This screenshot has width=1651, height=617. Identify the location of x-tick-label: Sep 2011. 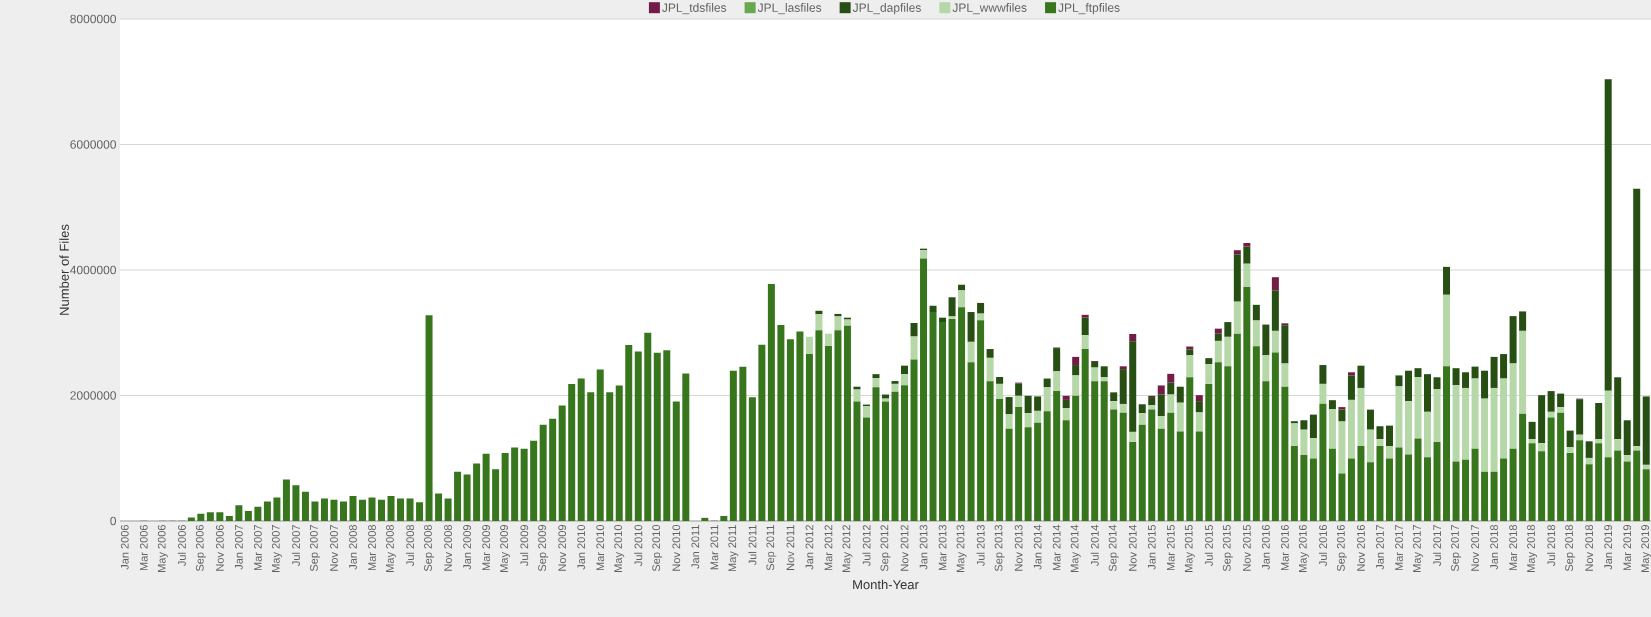
(771, 548).